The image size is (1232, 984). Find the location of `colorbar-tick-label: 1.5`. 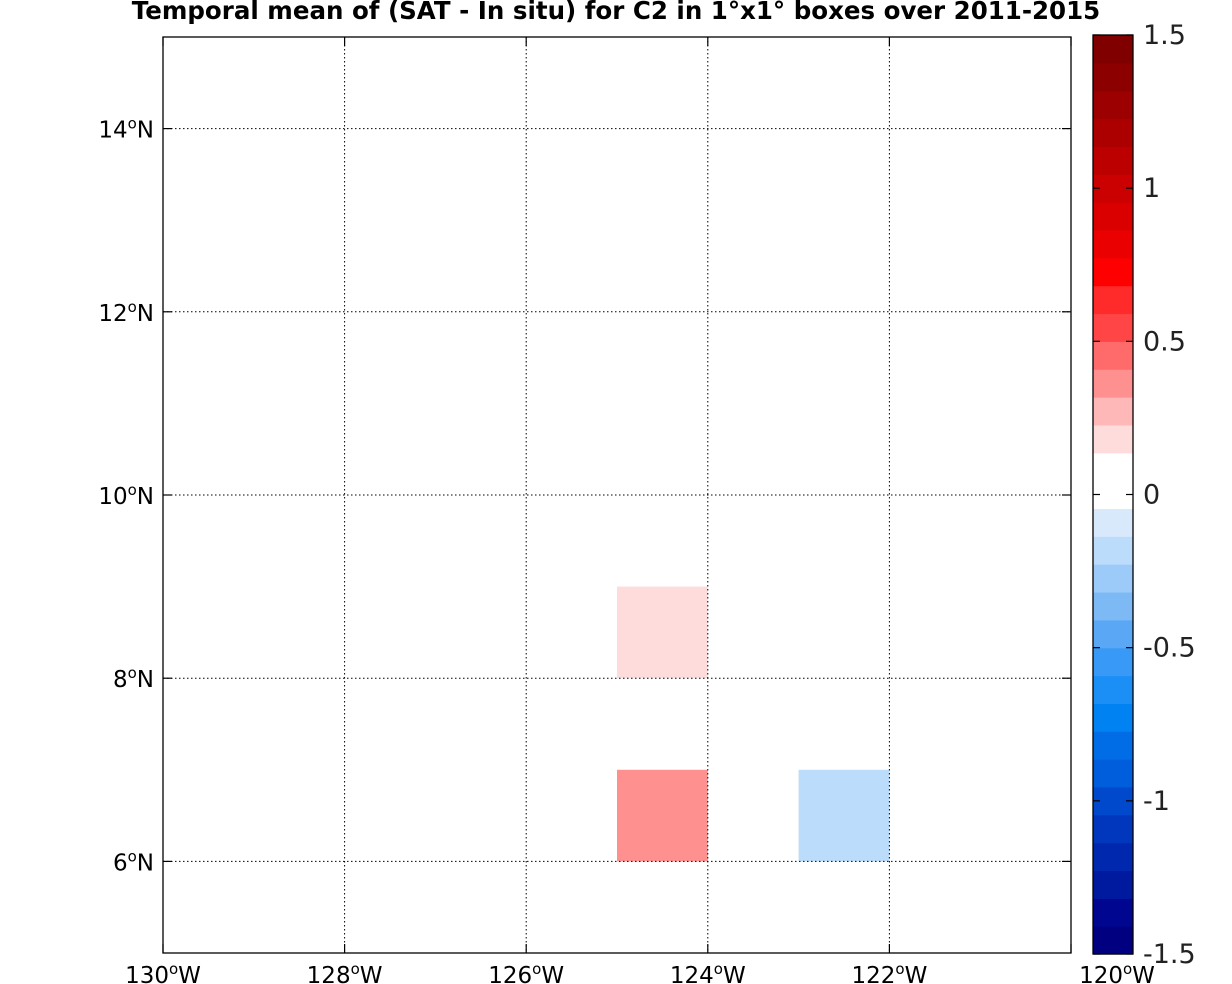

colorbar-tick-label: 1.5 is located at coordinates (1164, 35).